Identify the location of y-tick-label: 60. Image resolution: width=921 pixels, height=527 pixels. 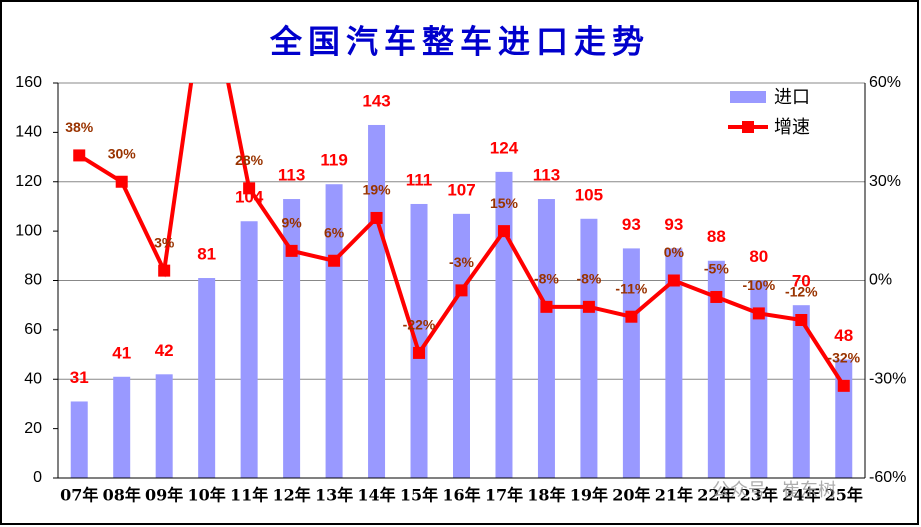
(33, 329).